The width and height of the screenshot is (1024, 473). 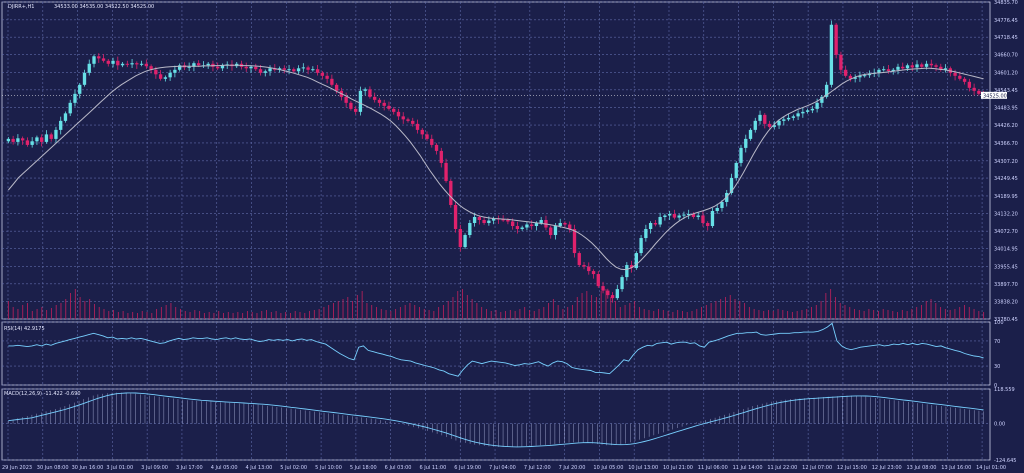 What do you see at coordinates (1006, 21) in the screenshot?
I see `price-tick-label: 34776.45` at bounding box center [1006, 21].